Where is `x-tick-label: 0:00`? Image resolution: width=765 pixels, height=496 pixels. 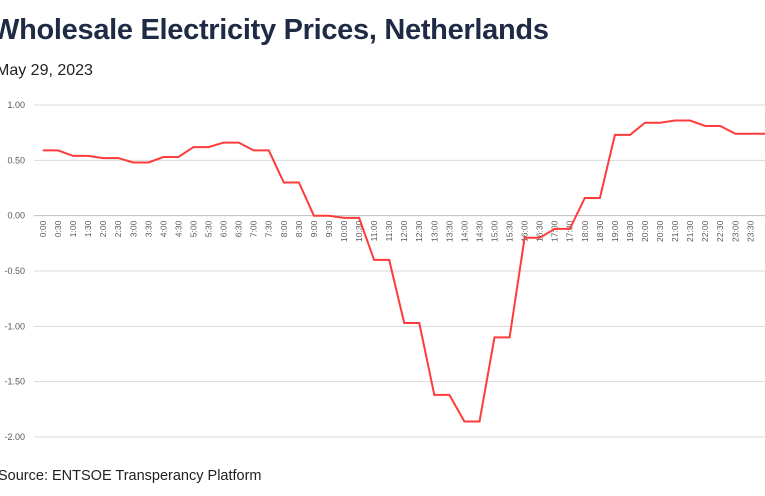
x-tick-label: 0:00 is located at coordinates (43, 228).